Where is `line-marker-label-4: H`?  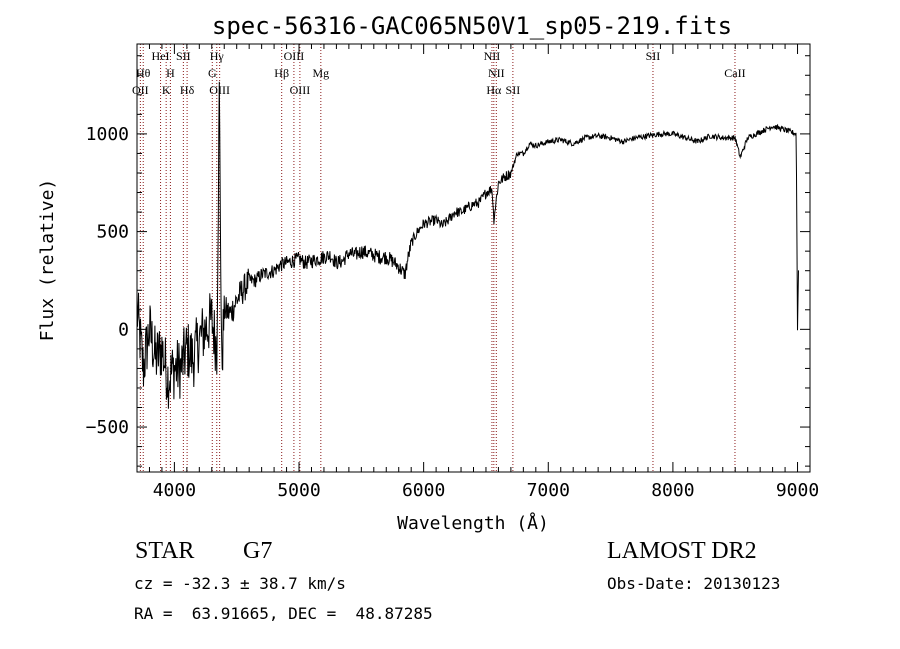
line-marker-label-4: H is located at coordinates (170, 73).